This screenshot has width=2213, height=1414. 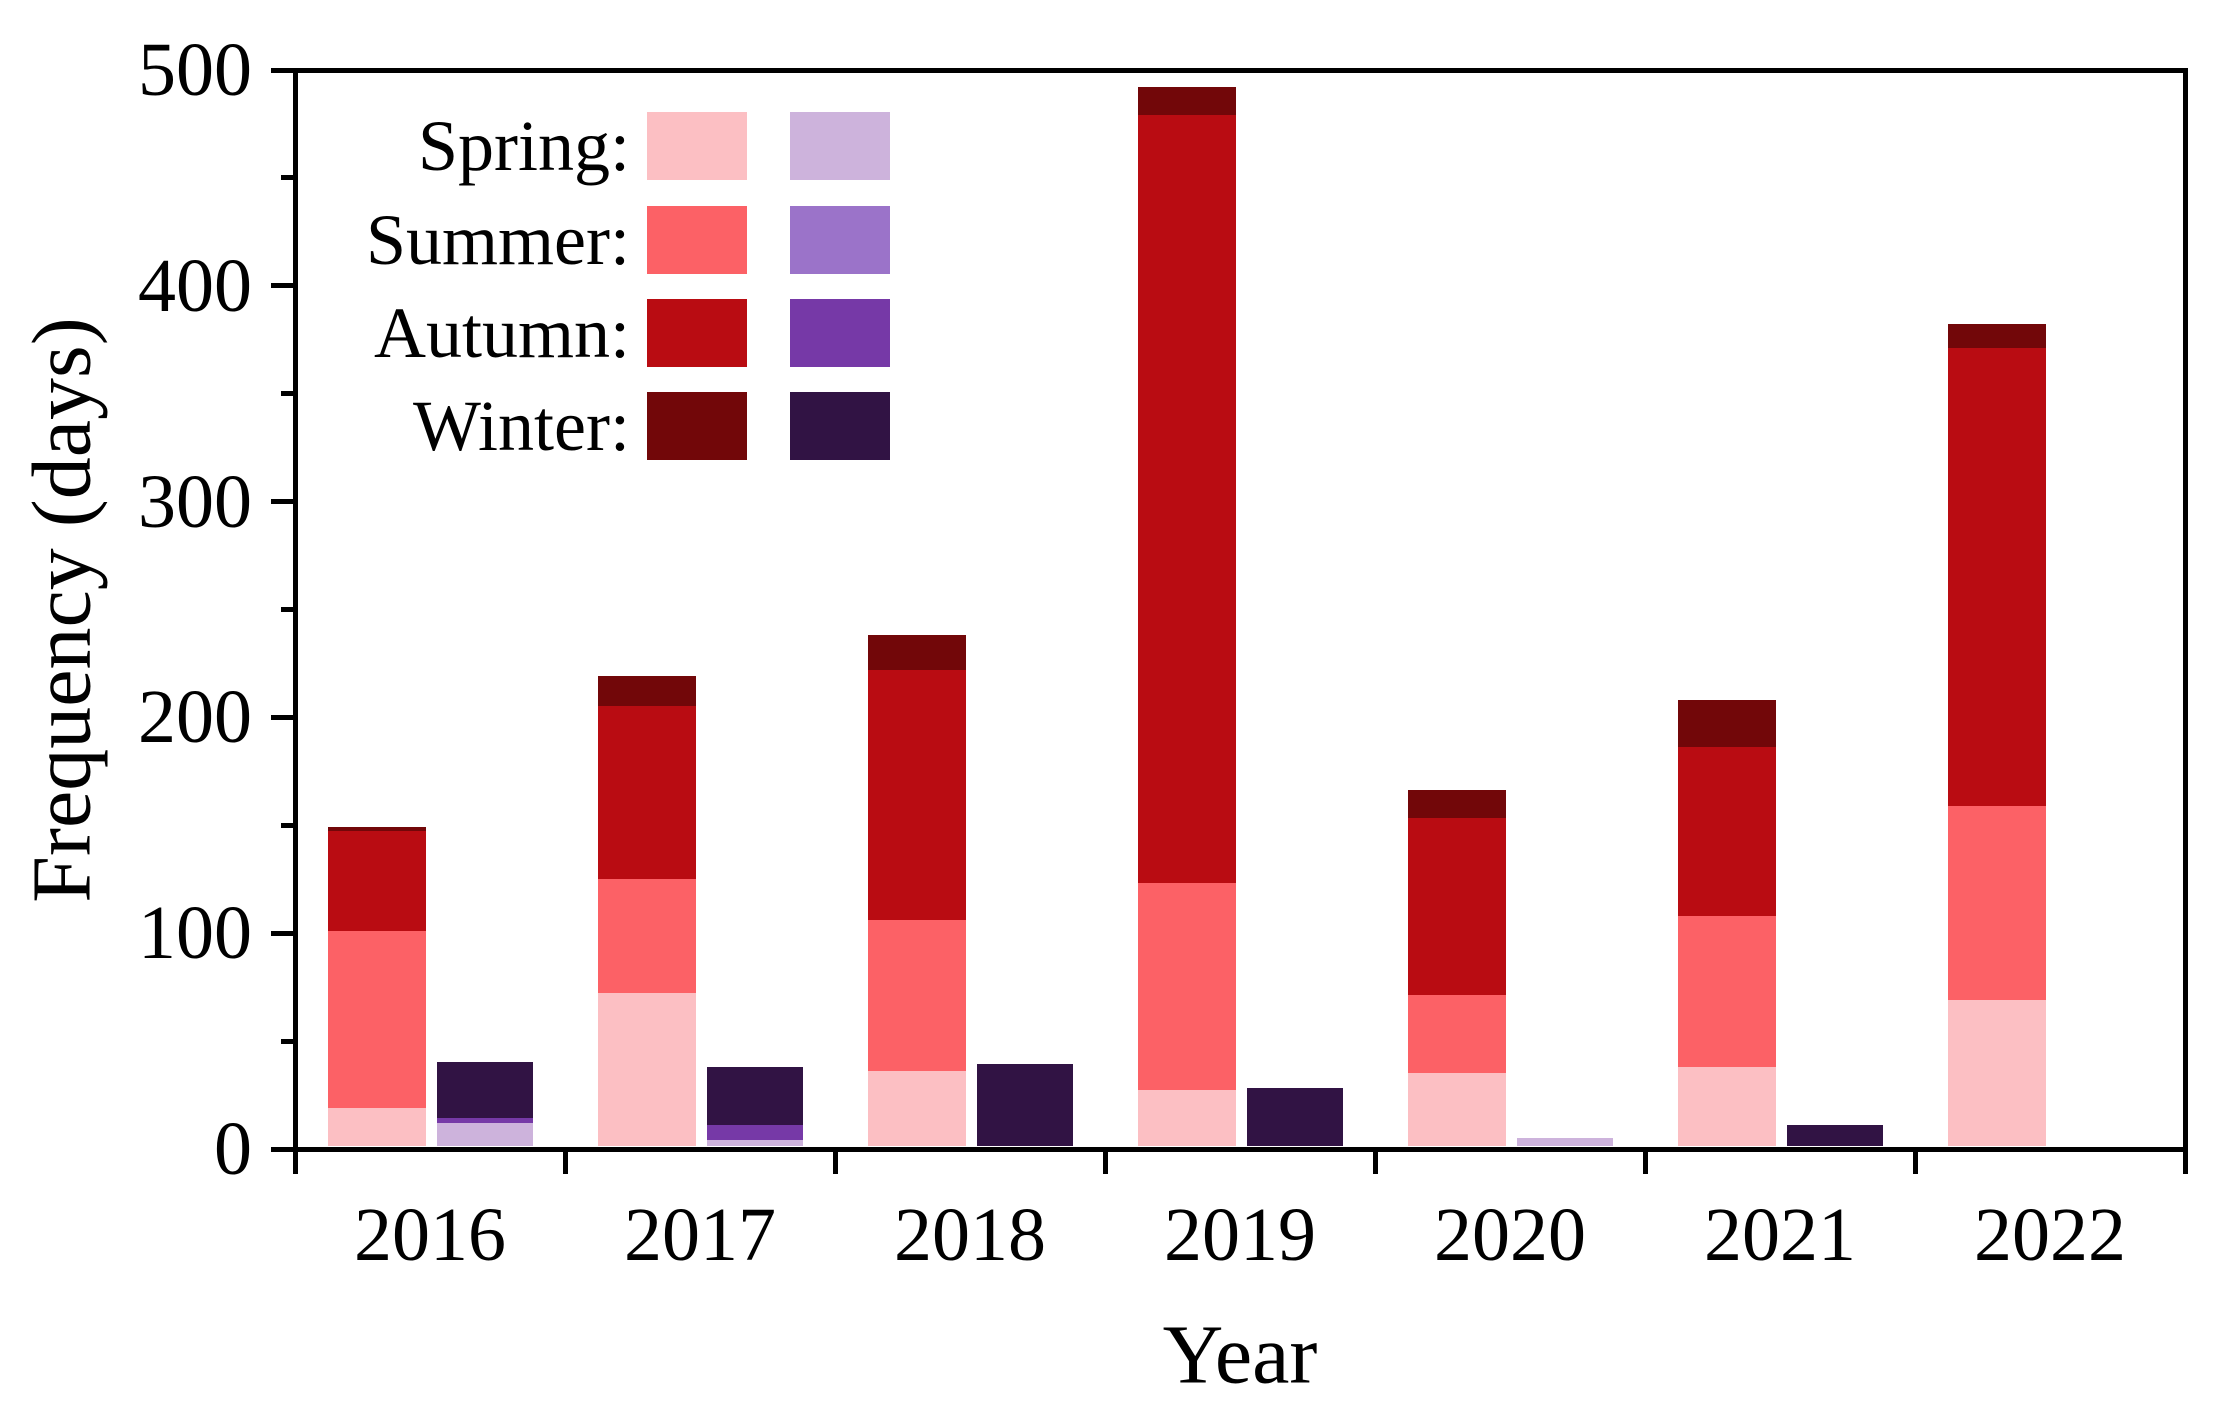 I want to click on y-tick-label-300: 300, so click(x=195, y=501).